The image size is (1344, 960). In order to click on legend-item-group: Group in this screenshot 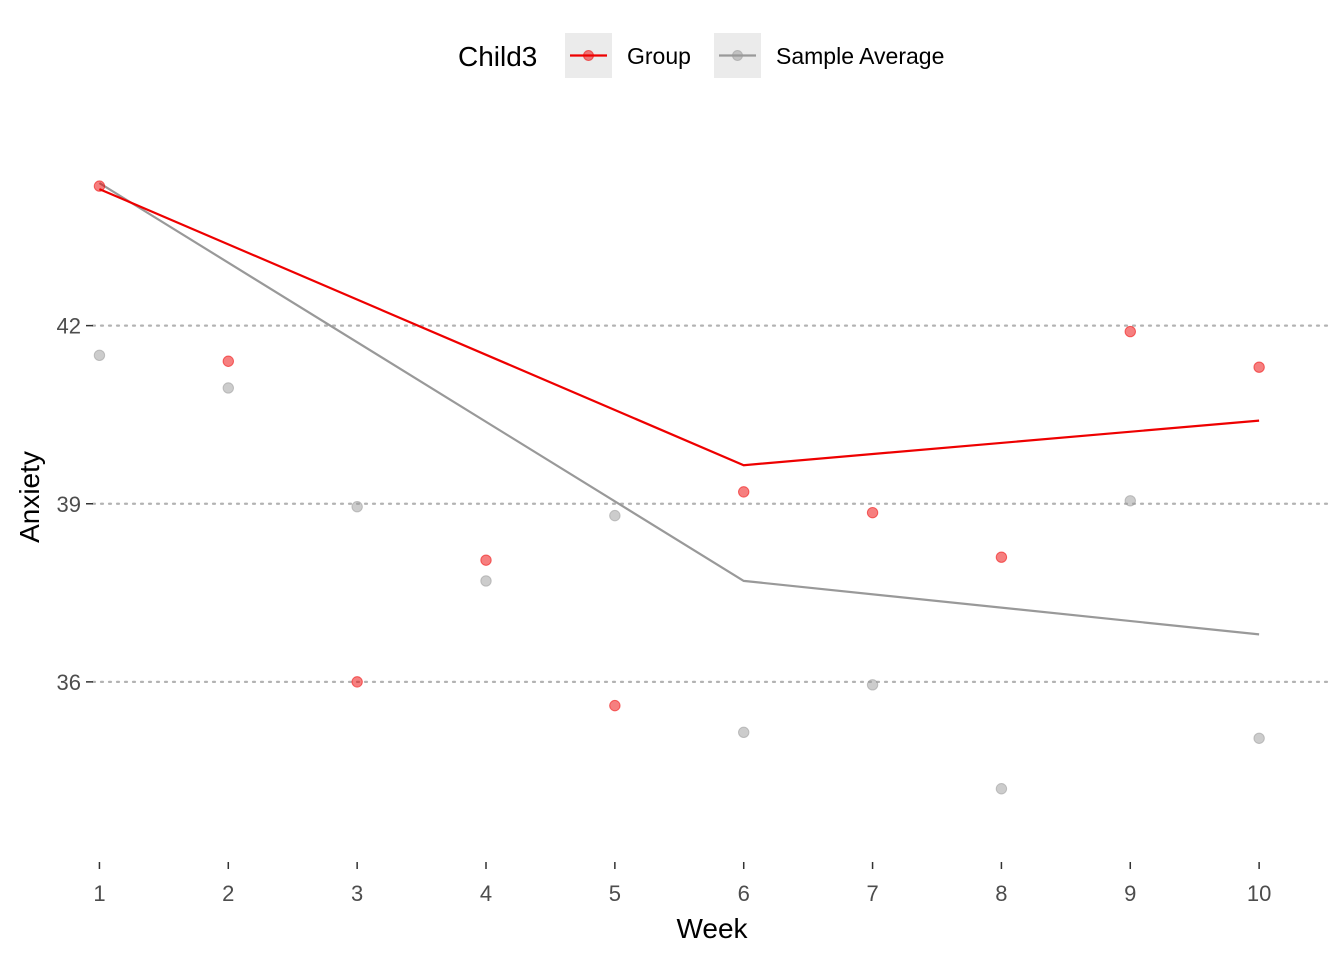, I will do `click(628, 55)`.